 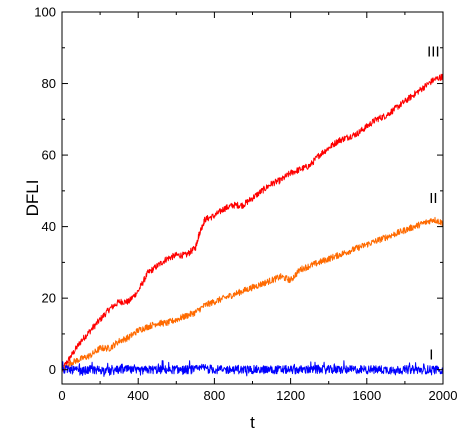 I want to click on x-tick-label: 0, so click(x=61, y=395).